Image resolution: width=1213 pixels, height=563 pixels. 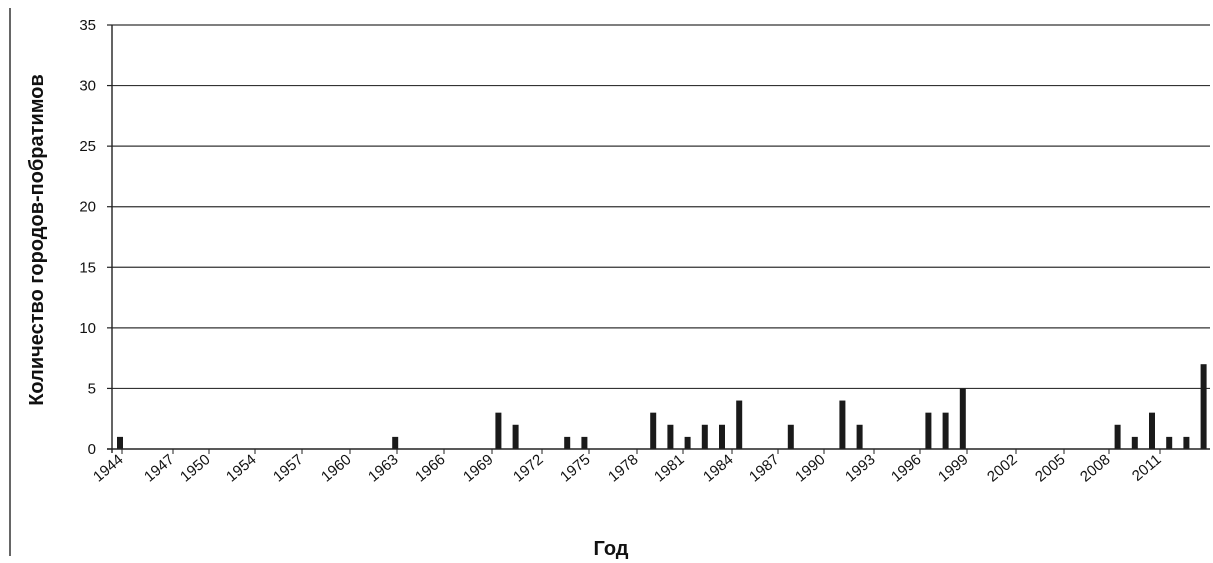 I want to click on x-tick-label: 1957, so click(x=288, y=468).